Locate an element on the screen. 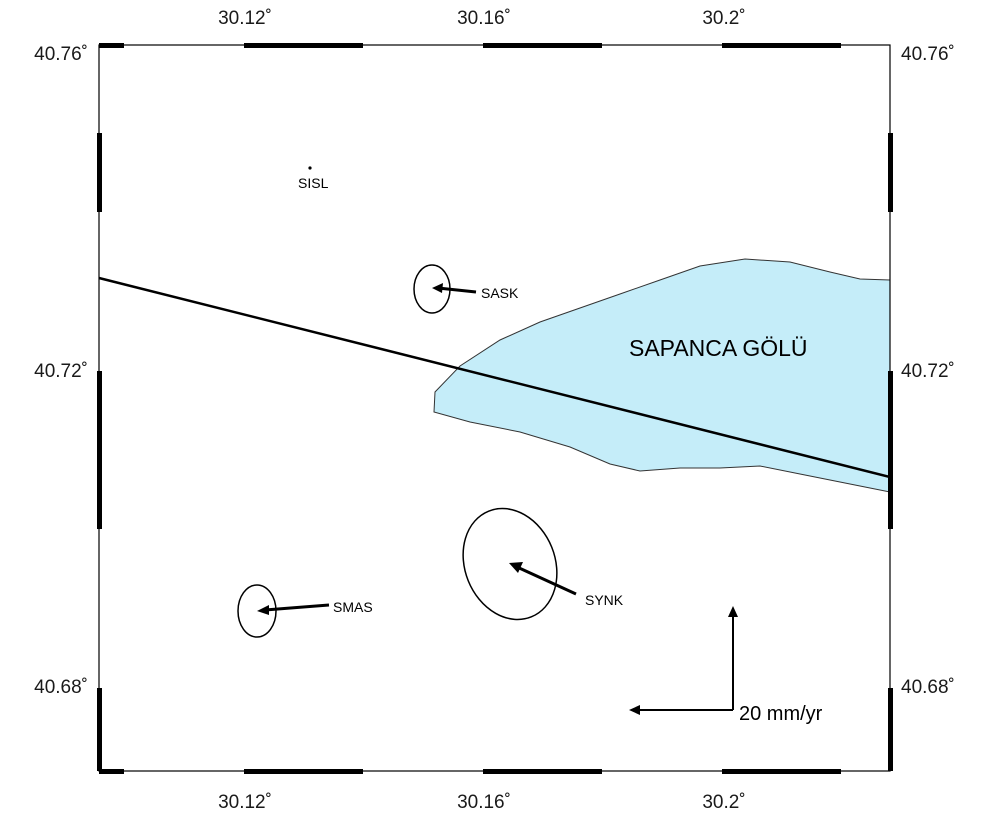  station-label-sask: SASK is located at coordinates (500, 293).